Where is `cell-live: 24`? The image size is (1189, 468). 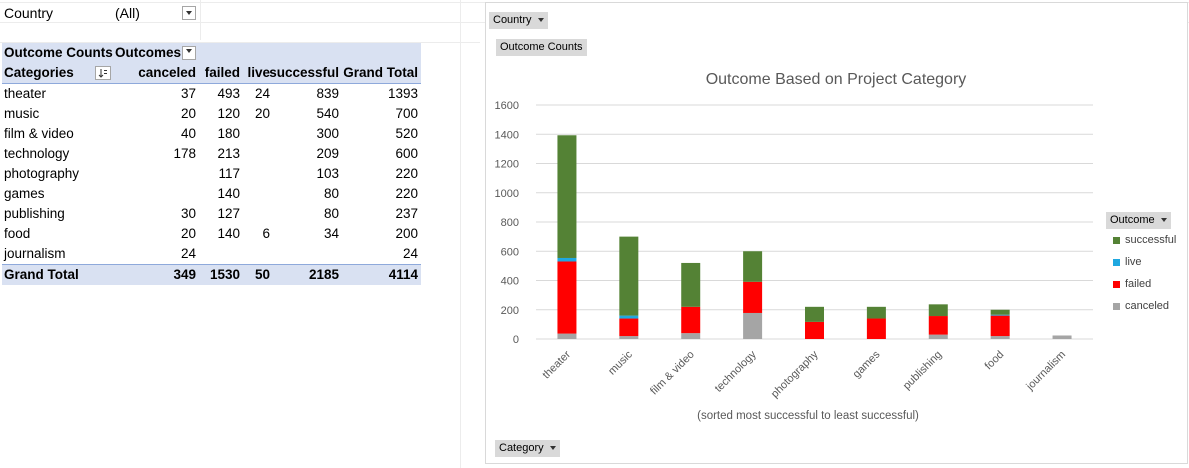 cell-live: 24 is located at coordinates (262, 93).